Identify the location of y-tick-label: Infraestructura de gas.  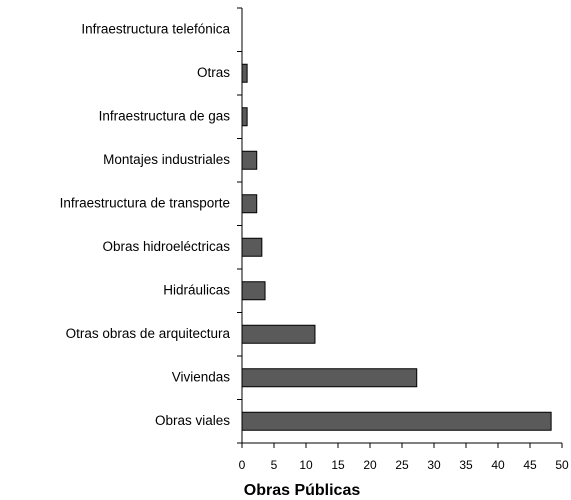
(165, 115).